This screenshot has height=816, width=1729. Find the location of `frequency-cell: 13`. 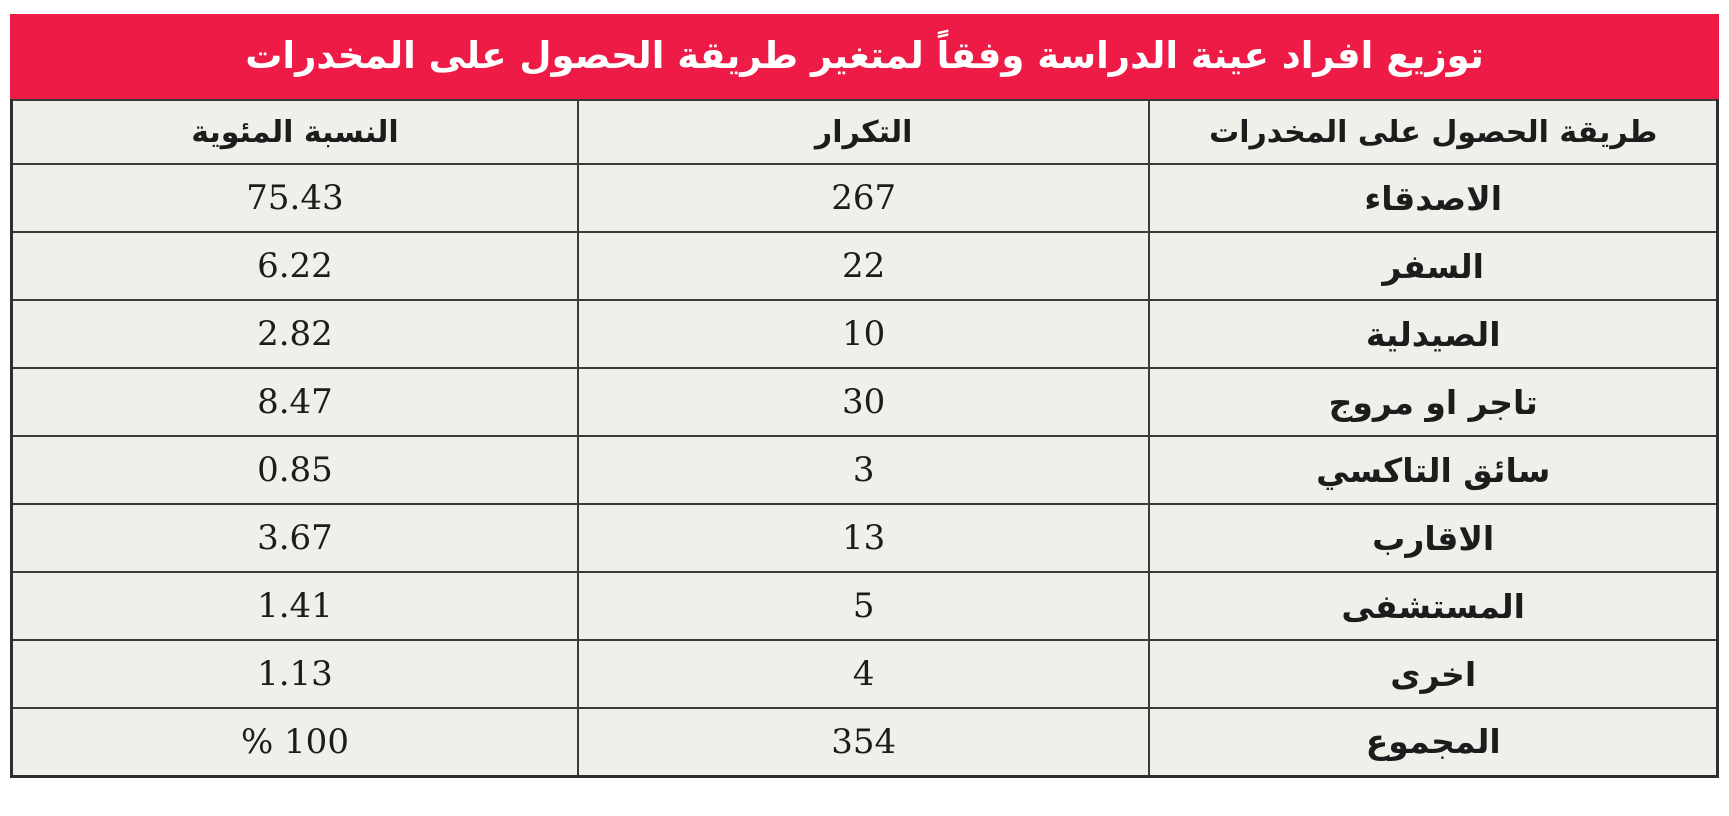

frequency-cell: 13 is located at coordinates (863, 538).